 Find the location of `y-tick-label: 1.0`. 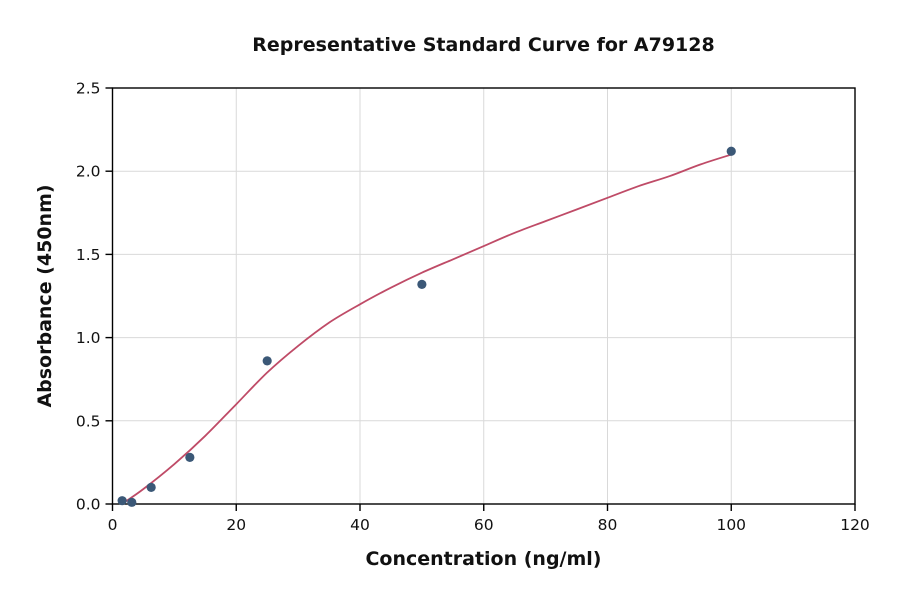

y-tick-label: 1.0 is located at coordinates (88, 338).